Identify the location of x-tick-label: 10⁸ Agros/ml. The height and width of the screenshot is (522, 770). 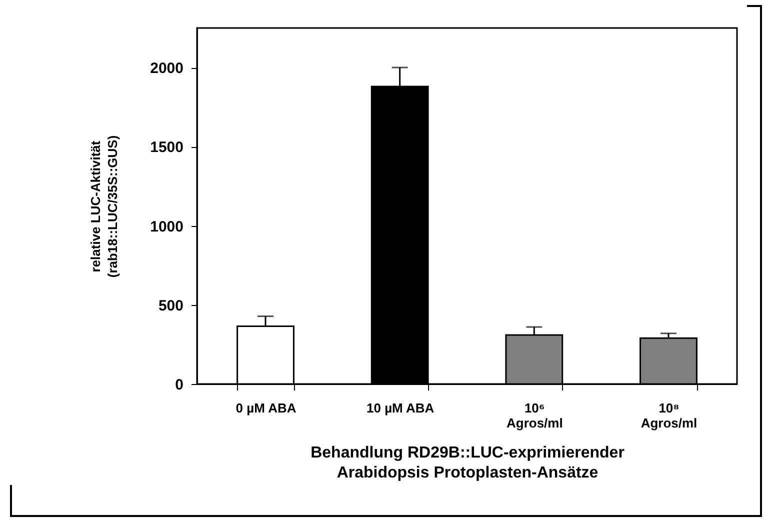
(669, 415).